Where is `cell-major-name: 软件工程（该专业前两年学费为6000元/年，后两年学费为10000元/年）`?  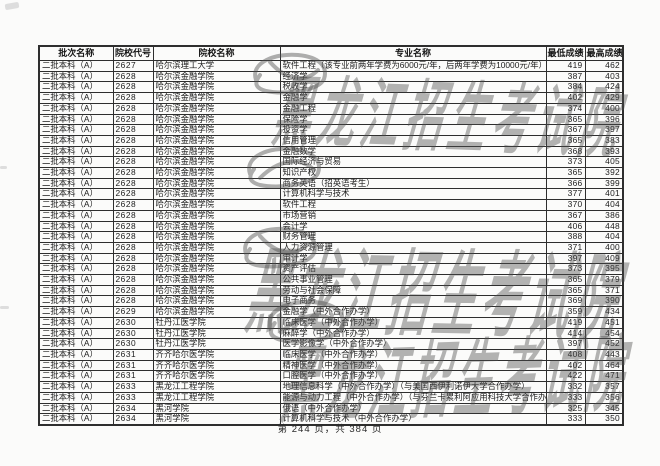
cell-major-name: 软件工程（该专业前两年学费为6000元/年，后两年学费为10000元/年） is located at coordinates (413, 66).